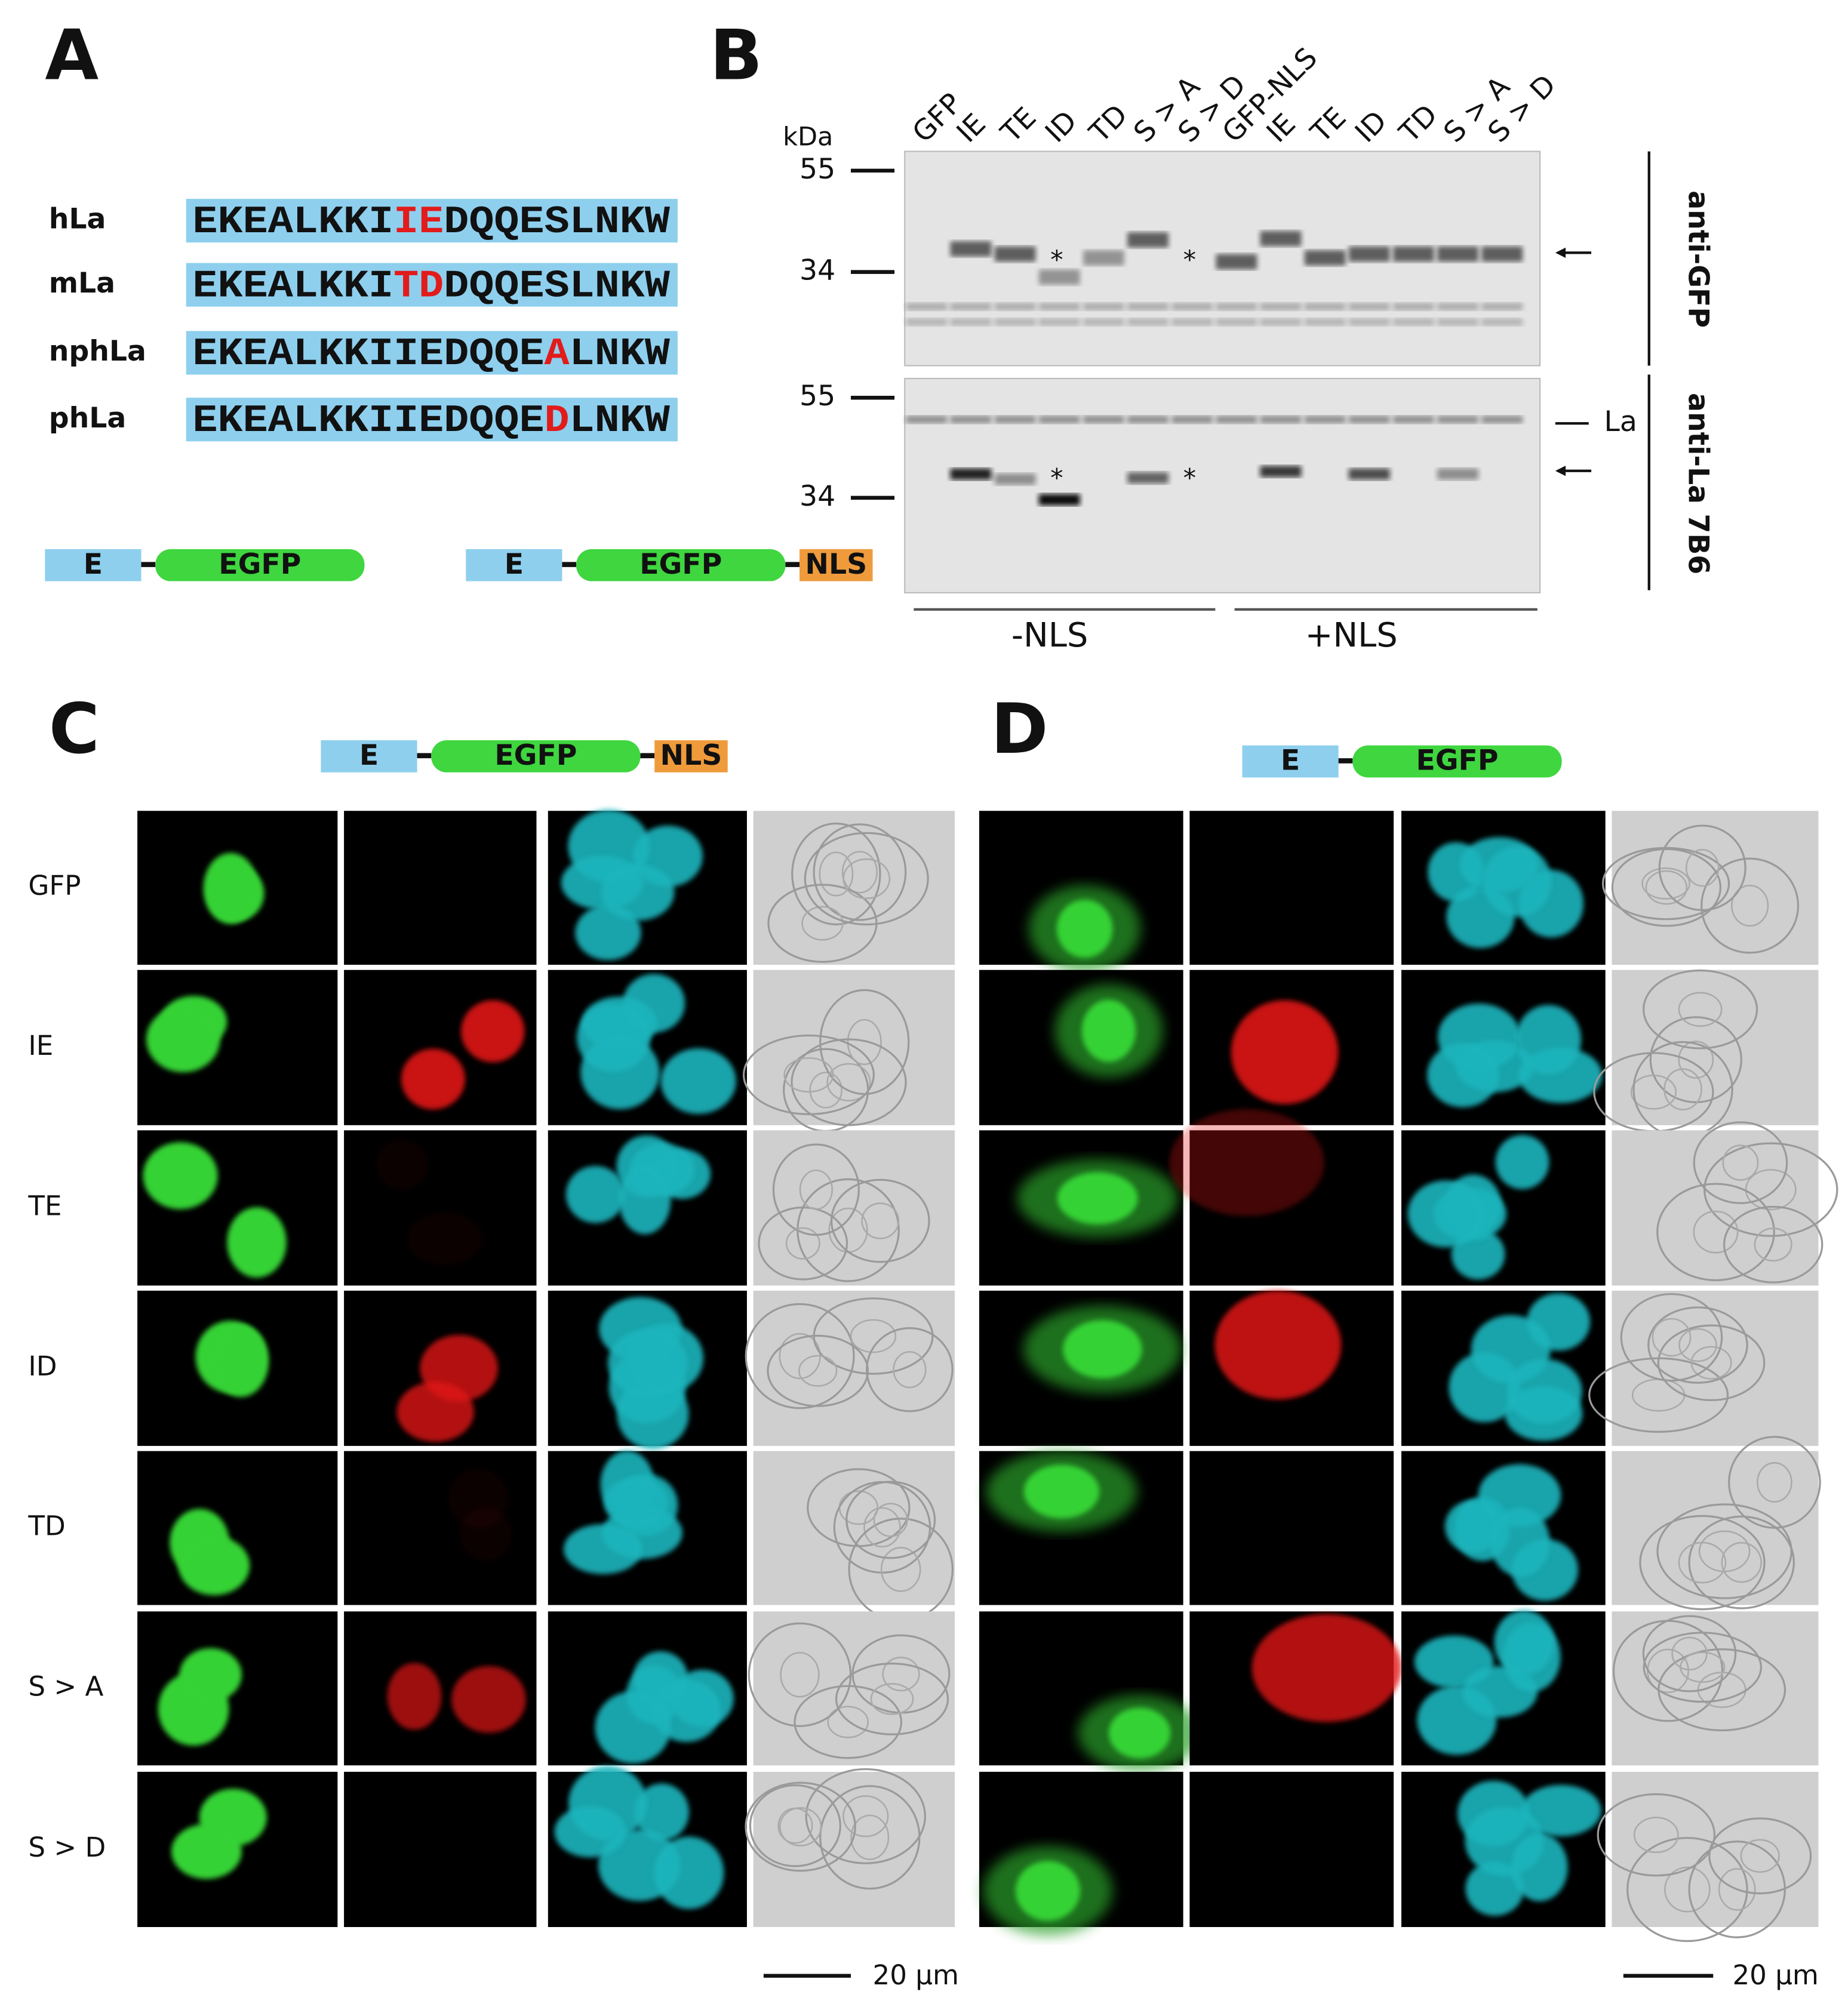 The height and width of the screenshot is (2013, 1848). What do you see at coordinates (54, 885) in the screenshot?
I see `row-label: GFP` at bounding box center [54, 885].